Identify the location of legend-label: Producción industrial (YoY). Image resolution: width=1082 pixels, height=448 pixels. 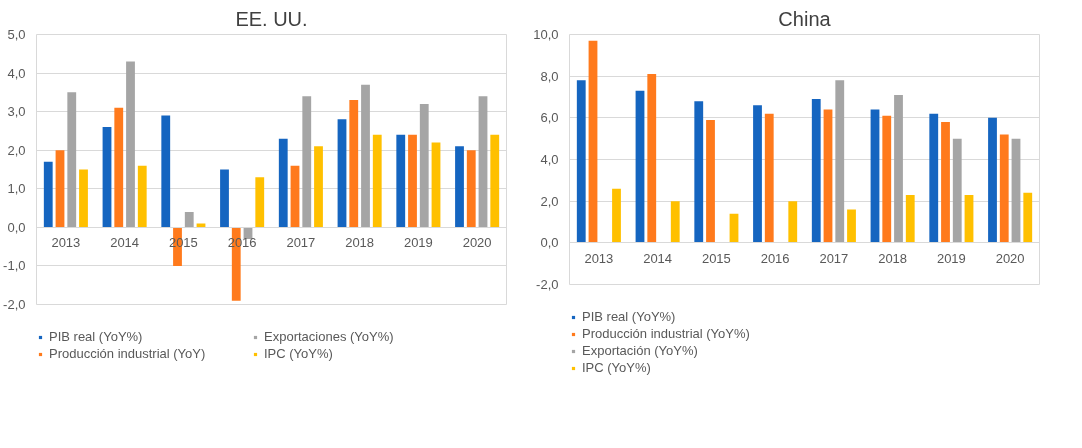
(128, 353).